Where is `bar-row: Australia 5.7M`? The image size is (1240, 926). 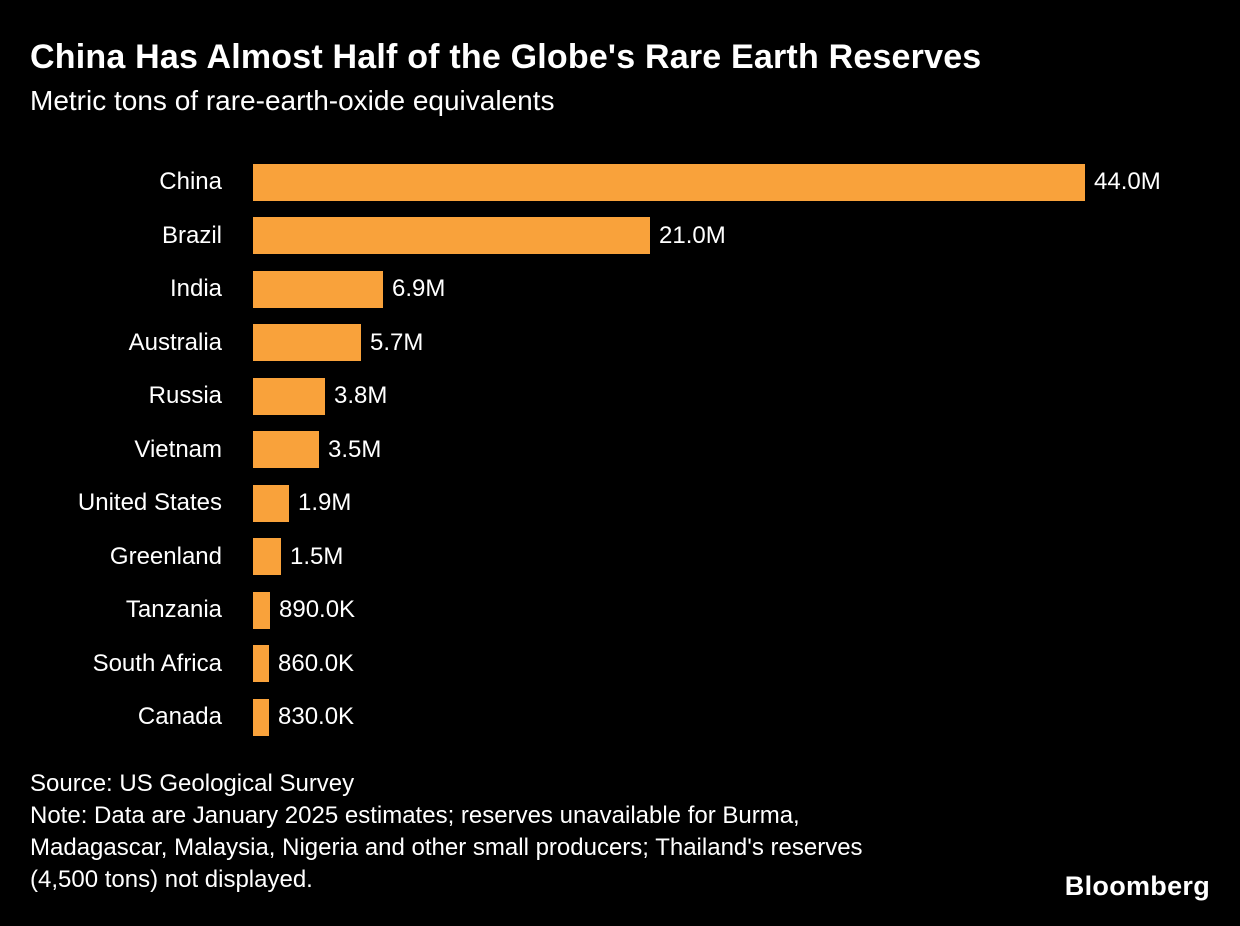
bar-row: Australia 5.7M is located at coordinates (620, 343).